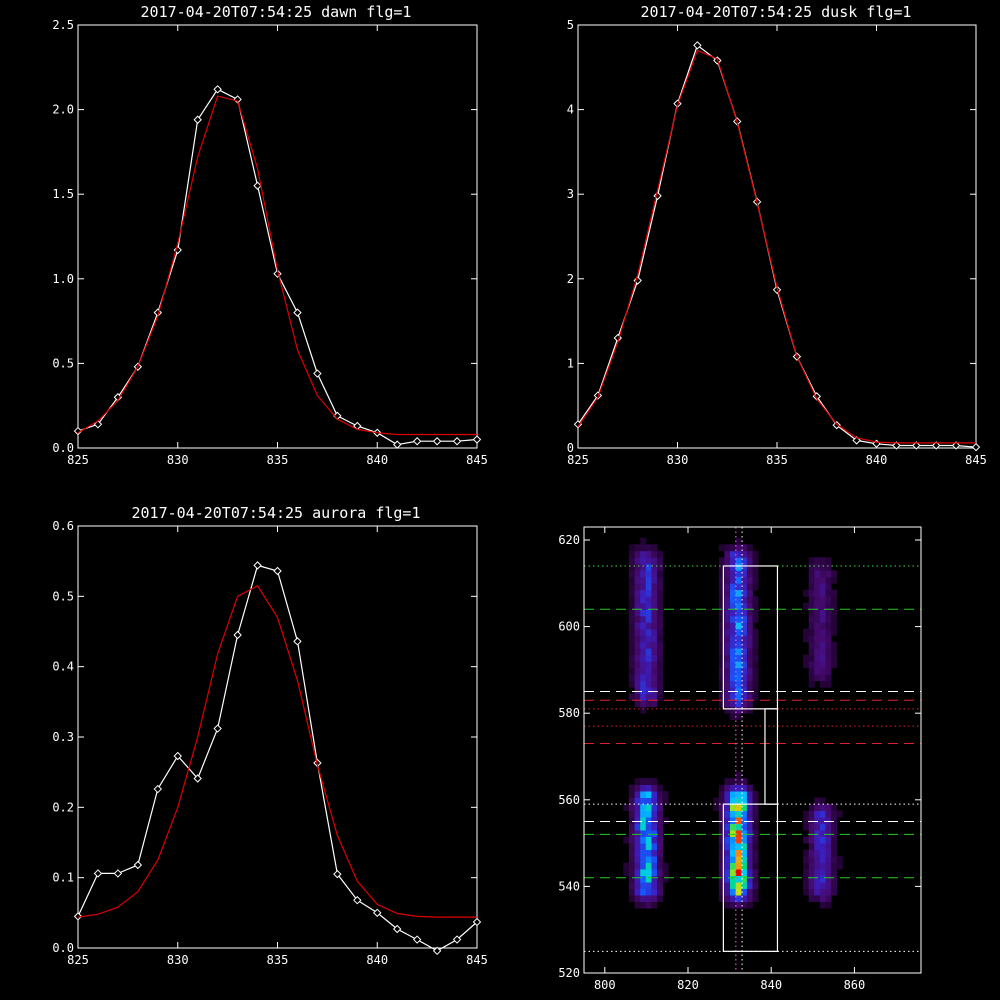 The height and width of the screenshot is (1000, 1000). I want to click on y-tick-label: 560, so click(569, 800).